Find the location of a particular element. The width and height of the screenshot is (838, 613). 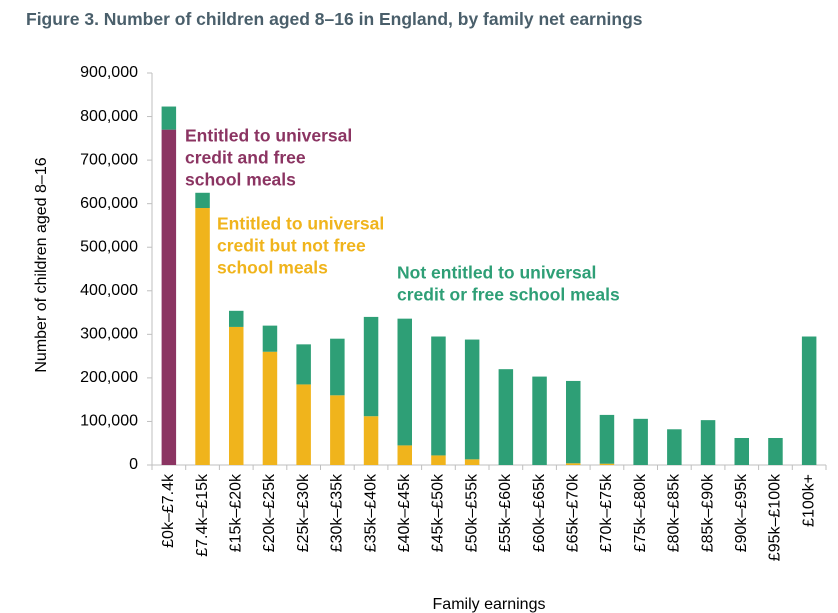

x-tick-label: £50k–£55k is located at coordinates (471, 512).